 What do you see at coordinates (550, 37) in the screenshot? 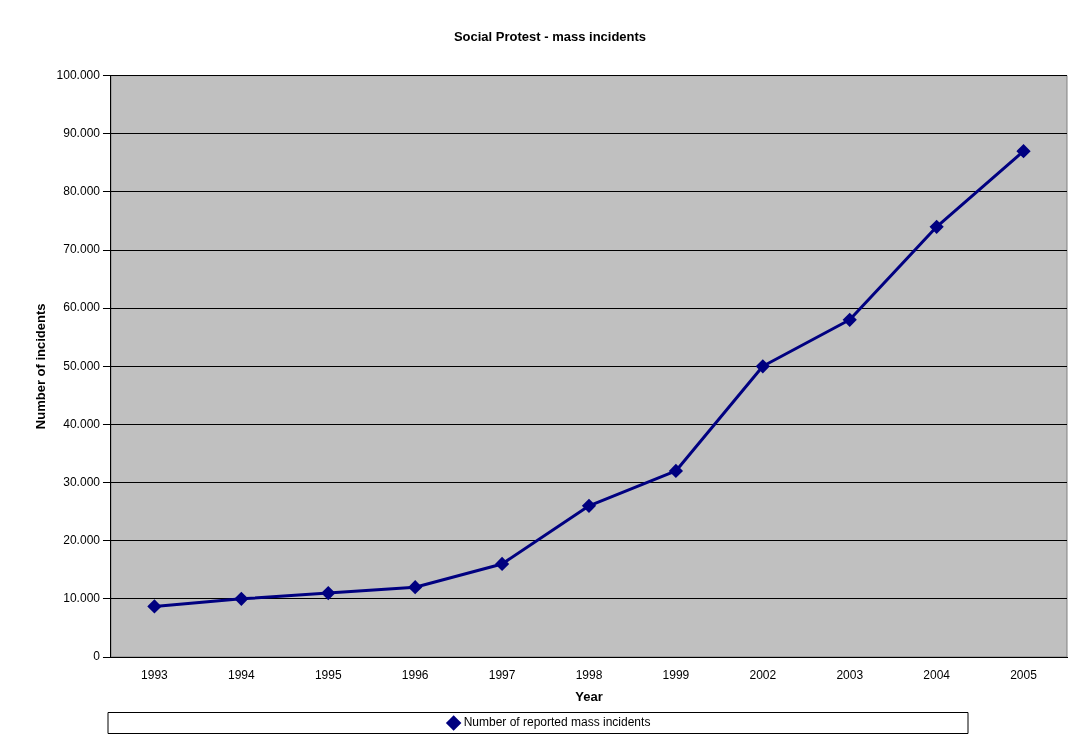
I see `chart-title: Social Protest - mass incidents` at bounding box center [550, 37].